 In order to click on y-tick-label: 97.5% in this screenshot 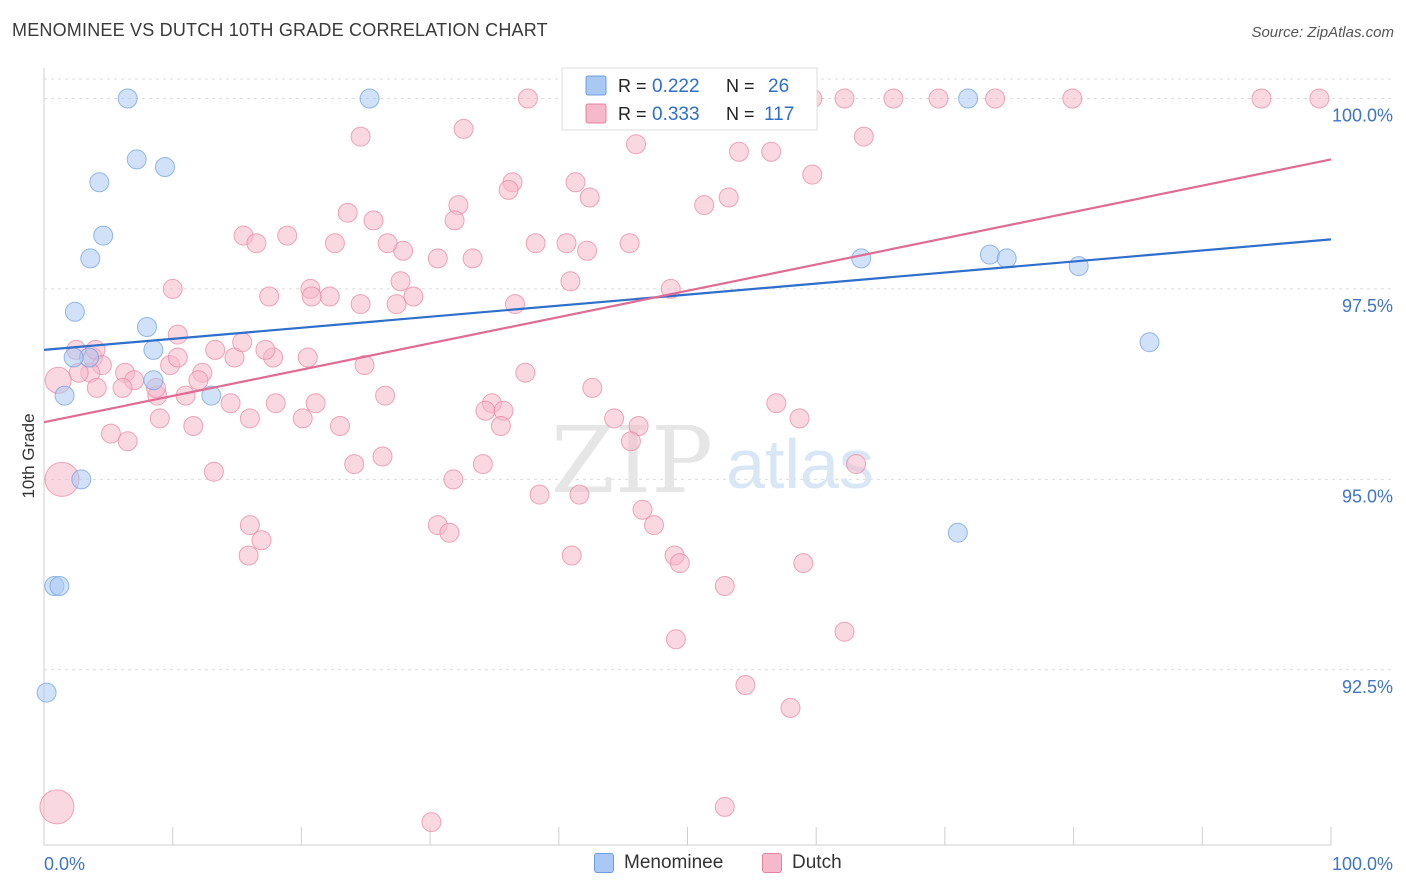, I will do `click(1367, 306)`.